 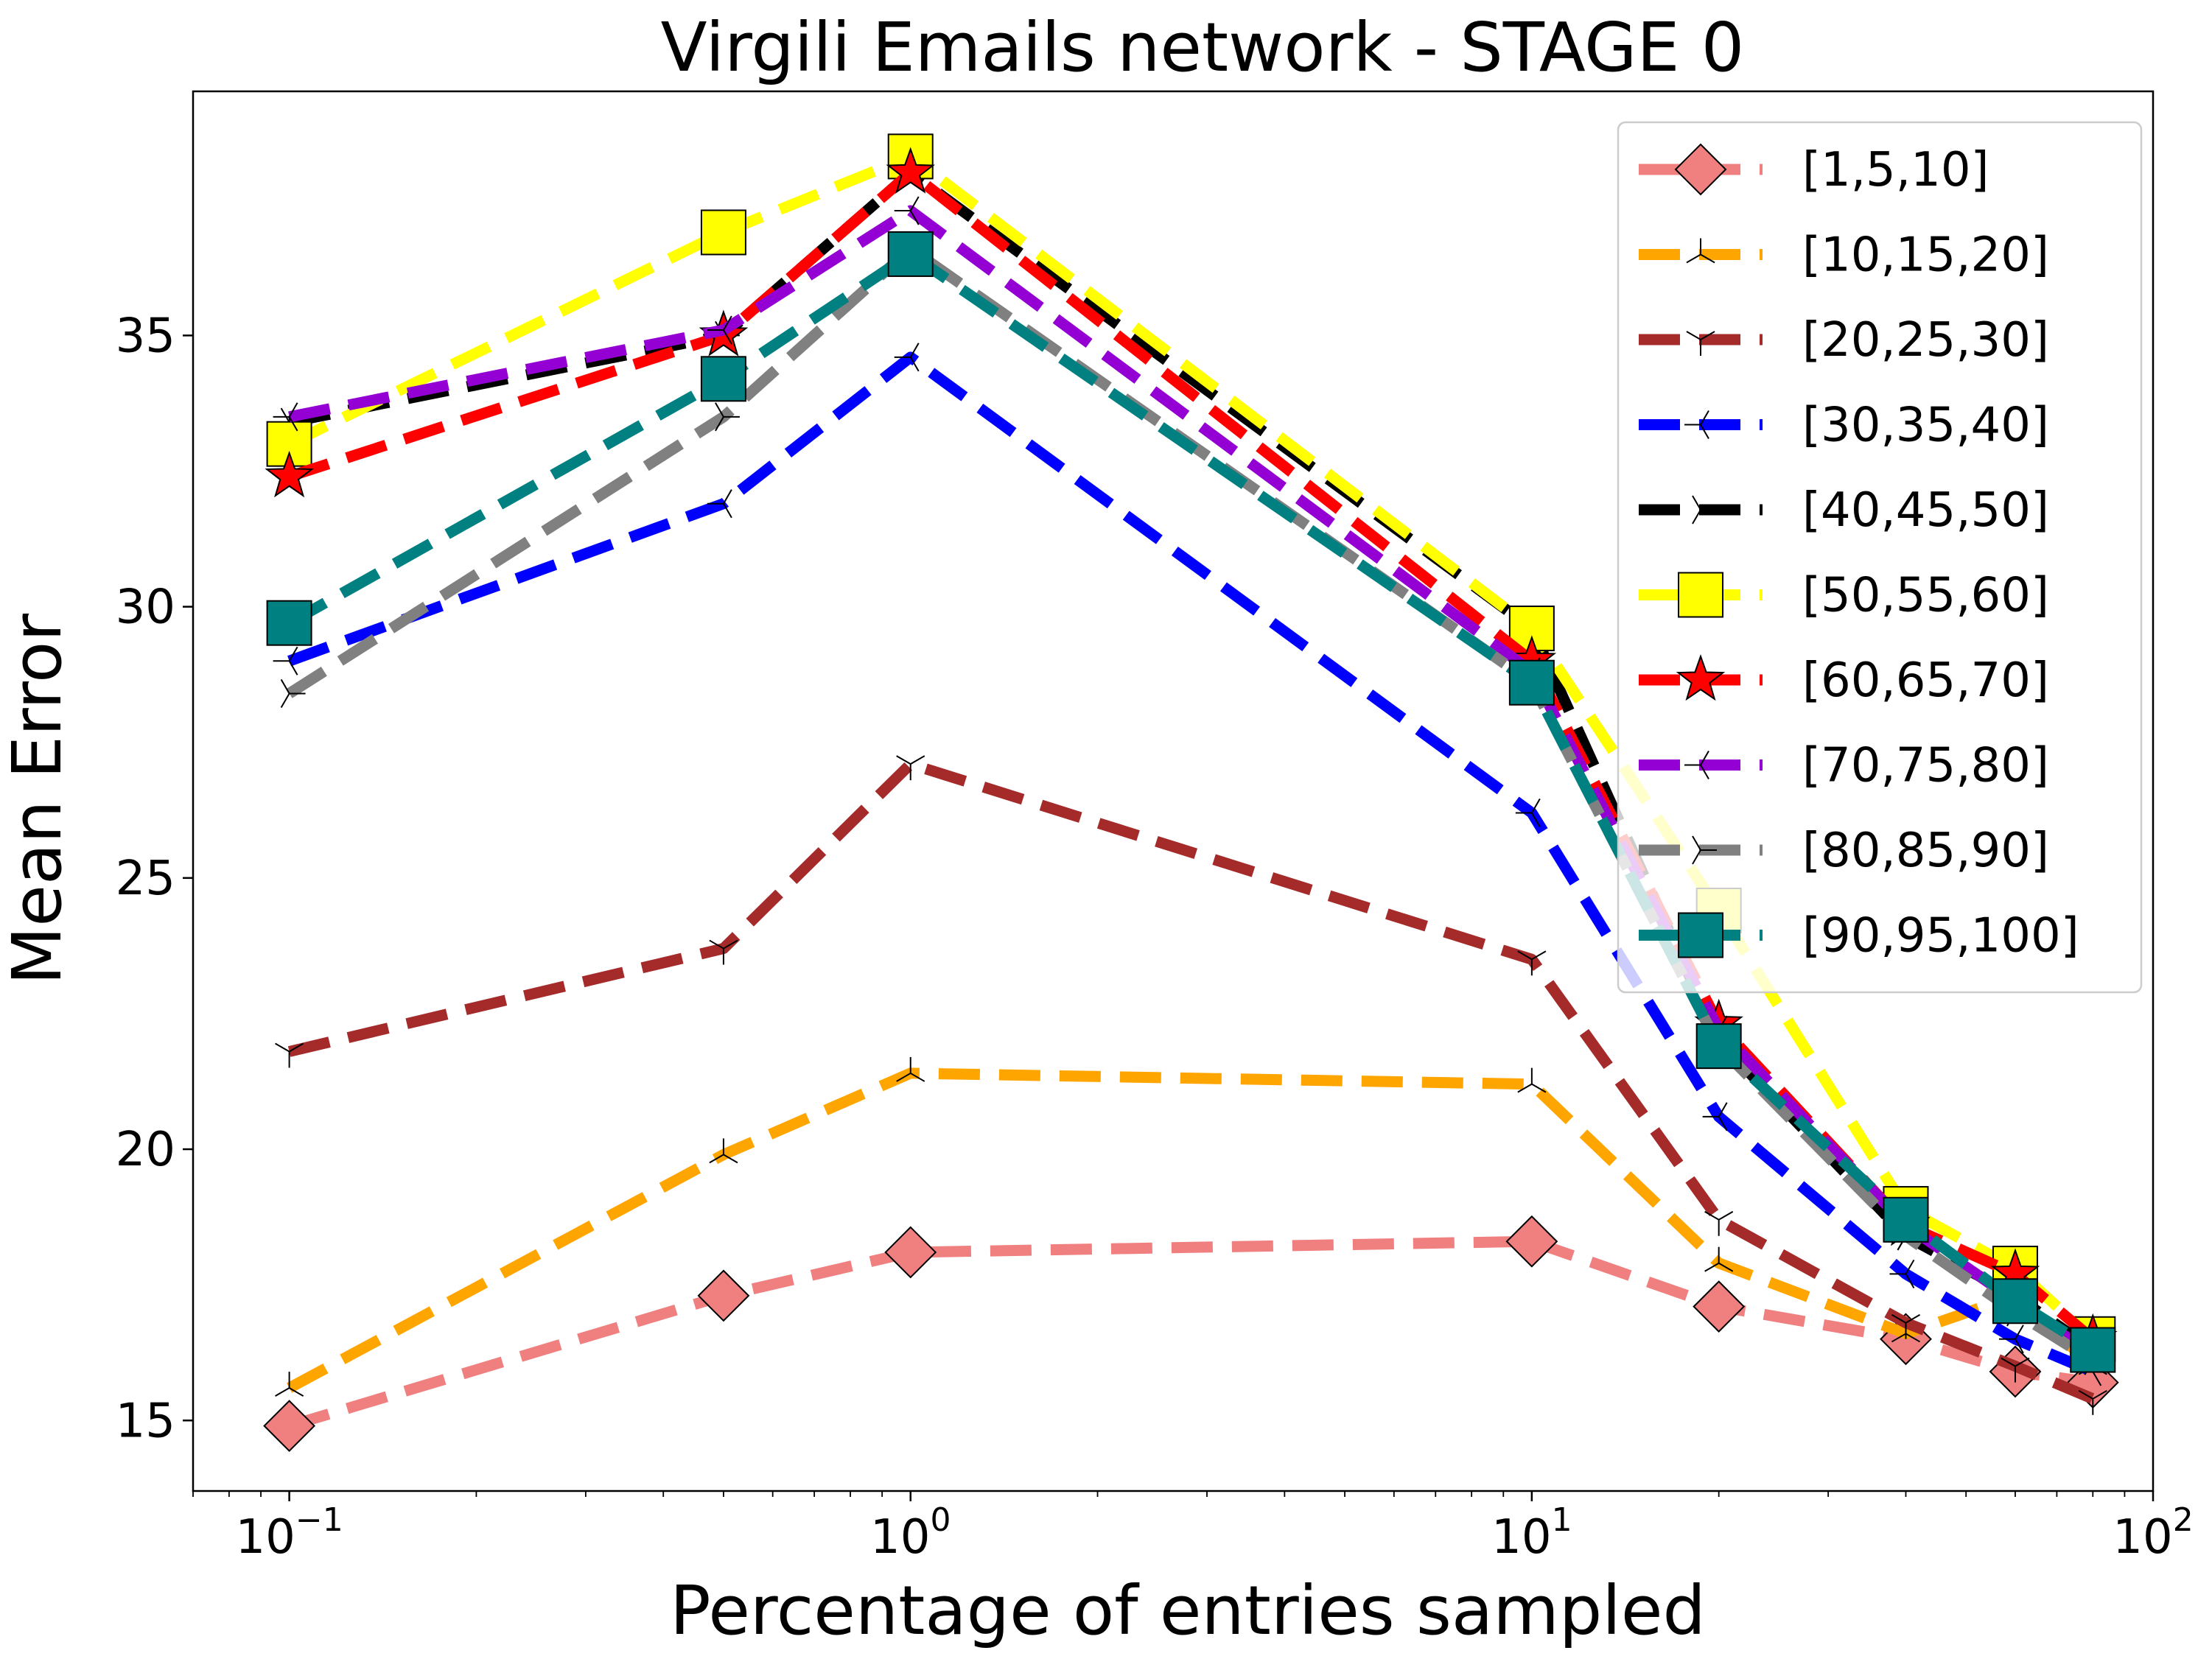 I want to click on x-axis-label: Percentage of entries sampled, so click(x=1188, y=1610).